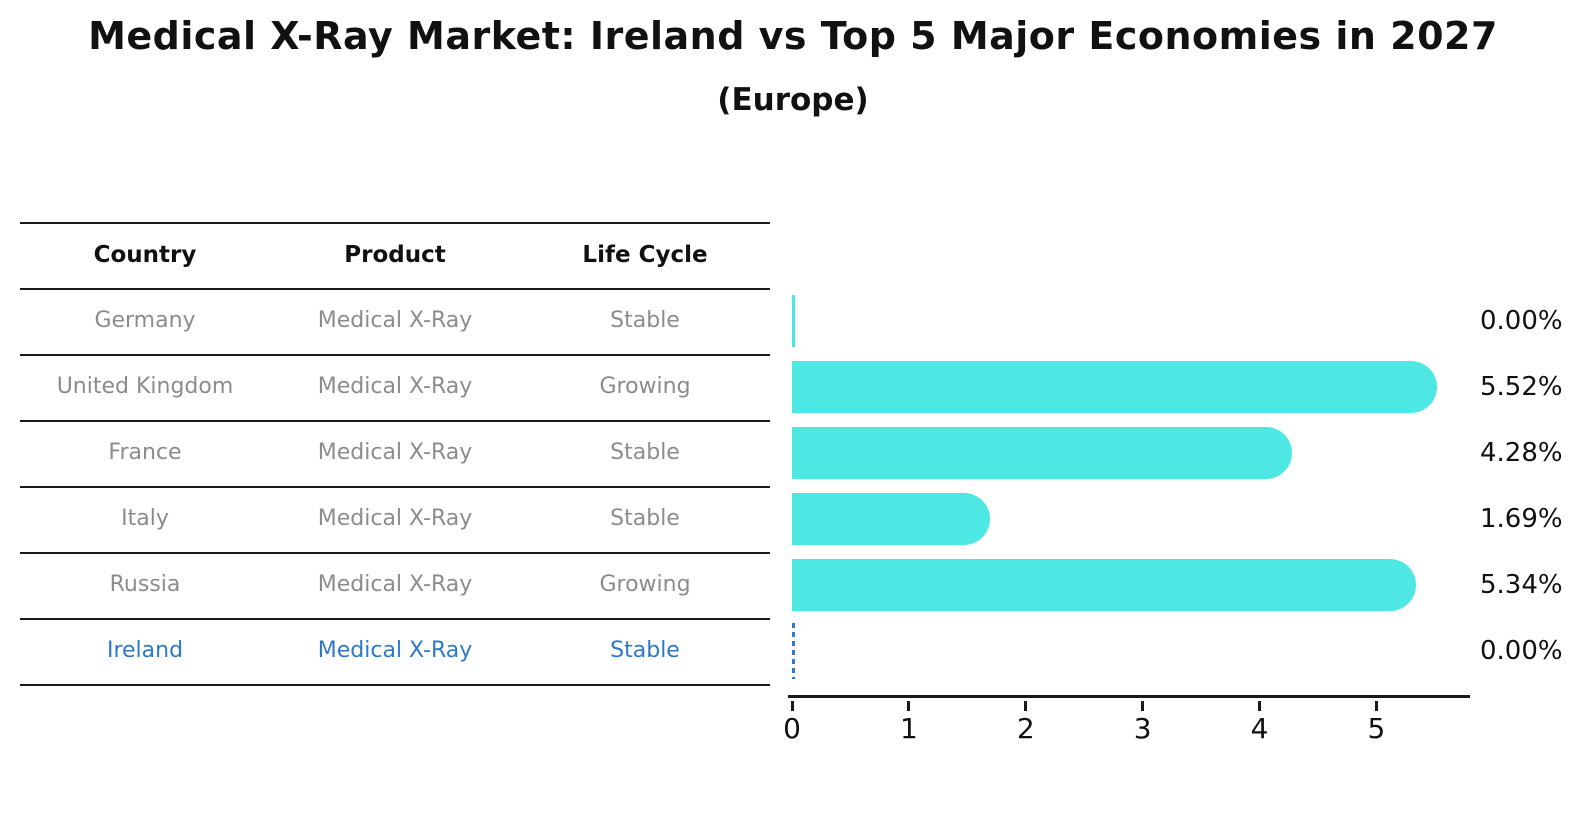 The height and width of the screenshot is (823, 1586). Describe the element at coordinates (145, 255) in the screenshot. I see `column-header-country: Country` at that location.